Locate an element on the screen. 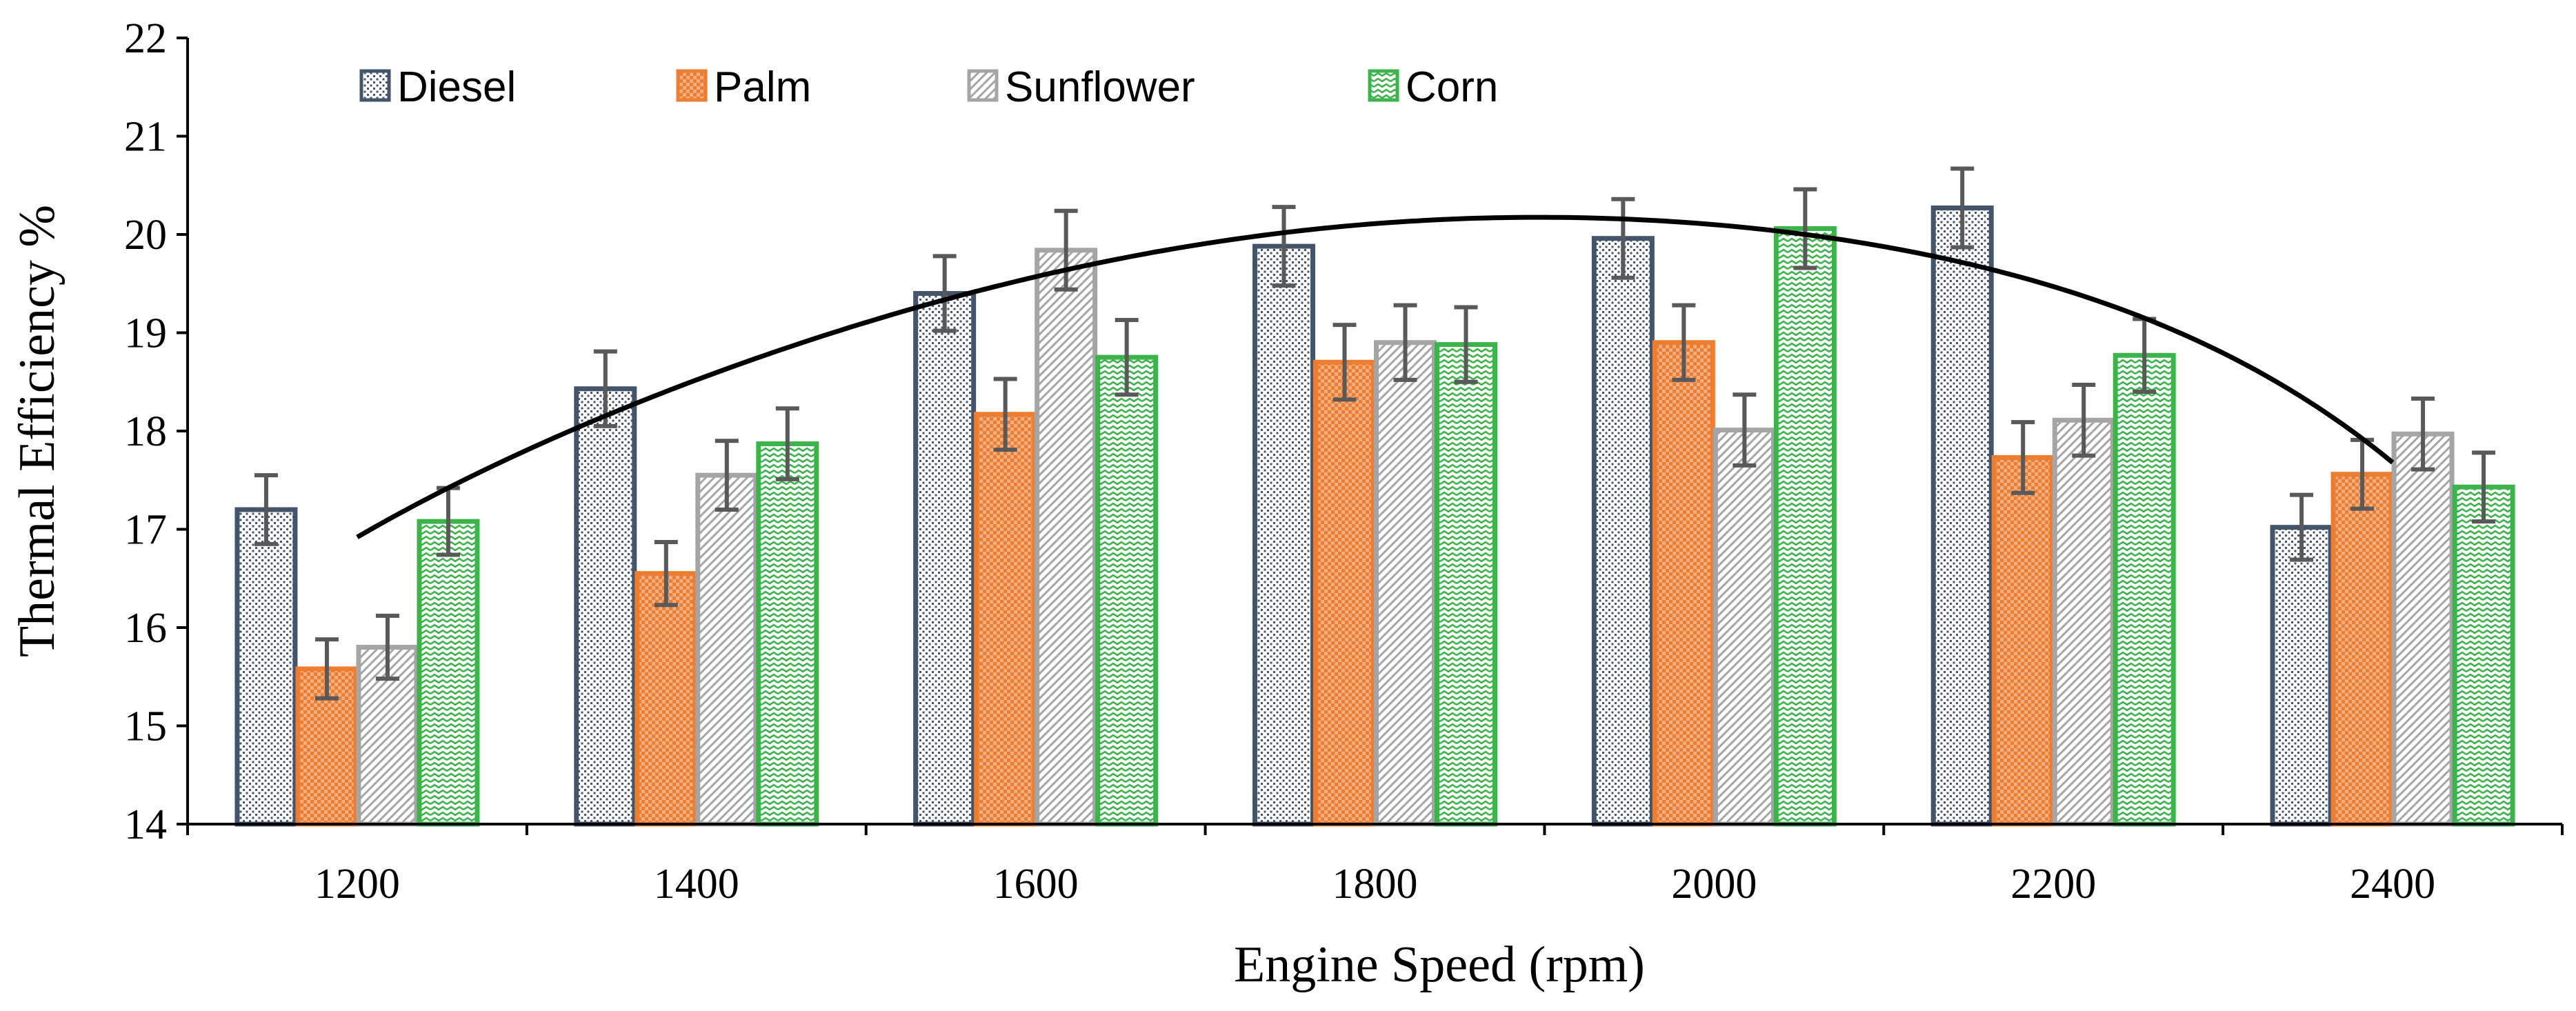 This screenshot has width=2576, height=1011. y-axis-title: Thermal Efficiency % is located at coordinates (37, 431).